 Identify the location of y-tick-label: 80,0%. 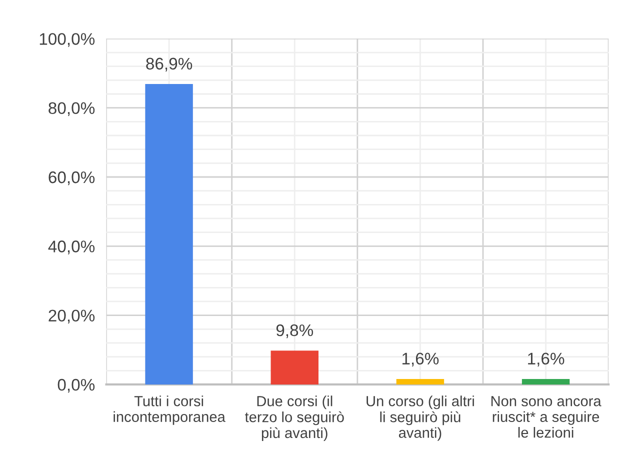
(71, 109).